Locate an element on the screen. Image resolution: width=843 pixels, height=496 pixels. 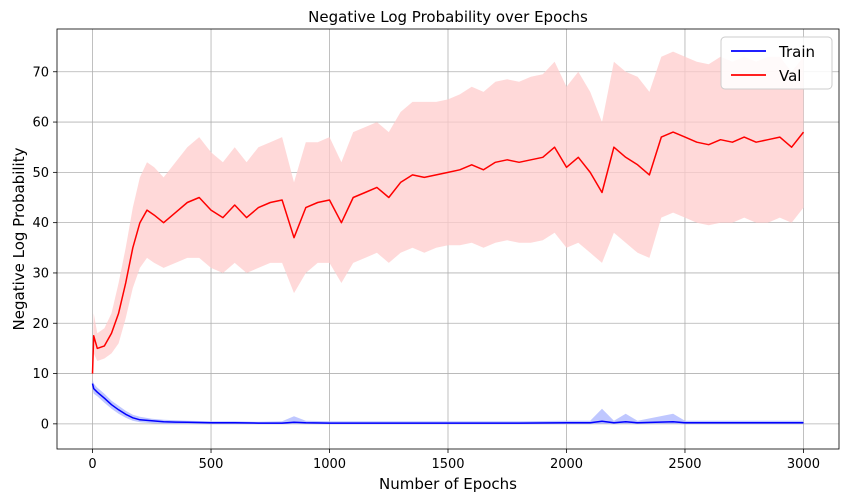
legend-label-train: Train is located at coordinates (796, 52).